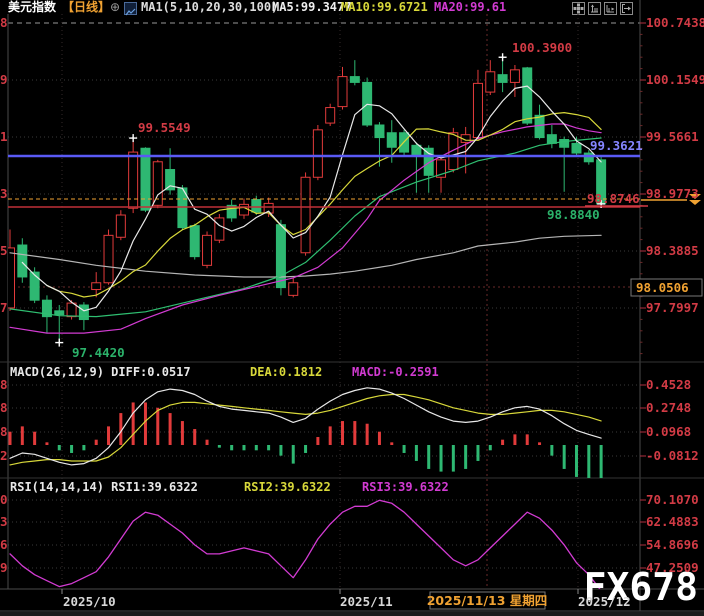 The height and width of the screenshot is (616, 704). I want to click on period-label: 【日线】, so click(86, 7).